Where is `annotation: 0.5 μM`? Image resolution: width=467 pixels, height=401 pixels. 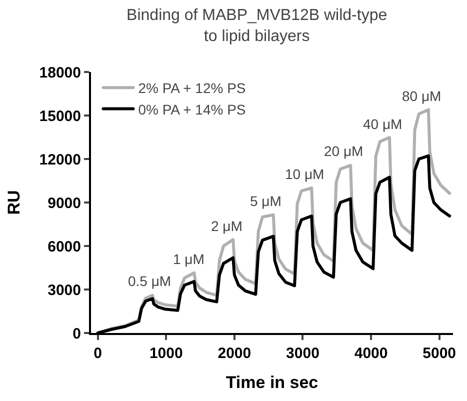
annotation: 0.5 μM is located at coordinates (150, 281).